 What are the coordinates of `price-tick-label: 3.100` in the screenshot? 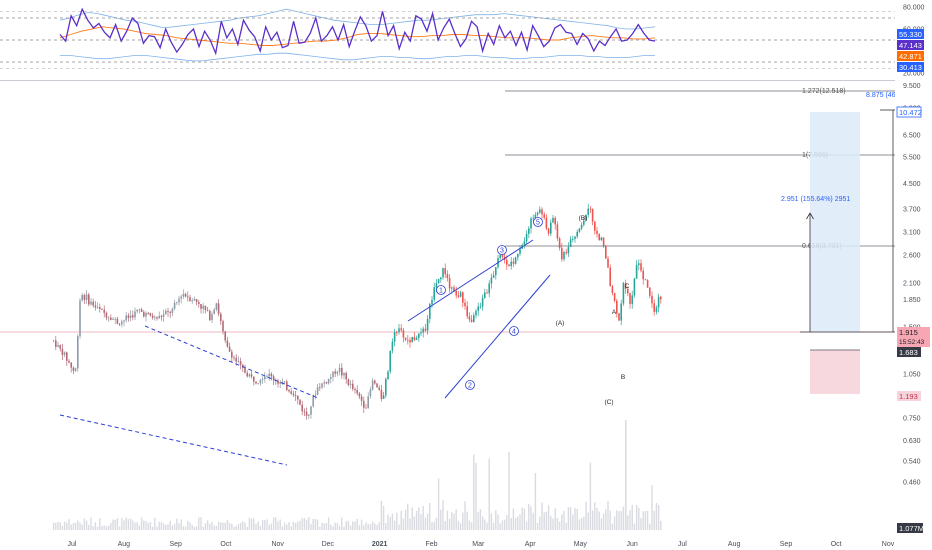 It's located at (912, 233).